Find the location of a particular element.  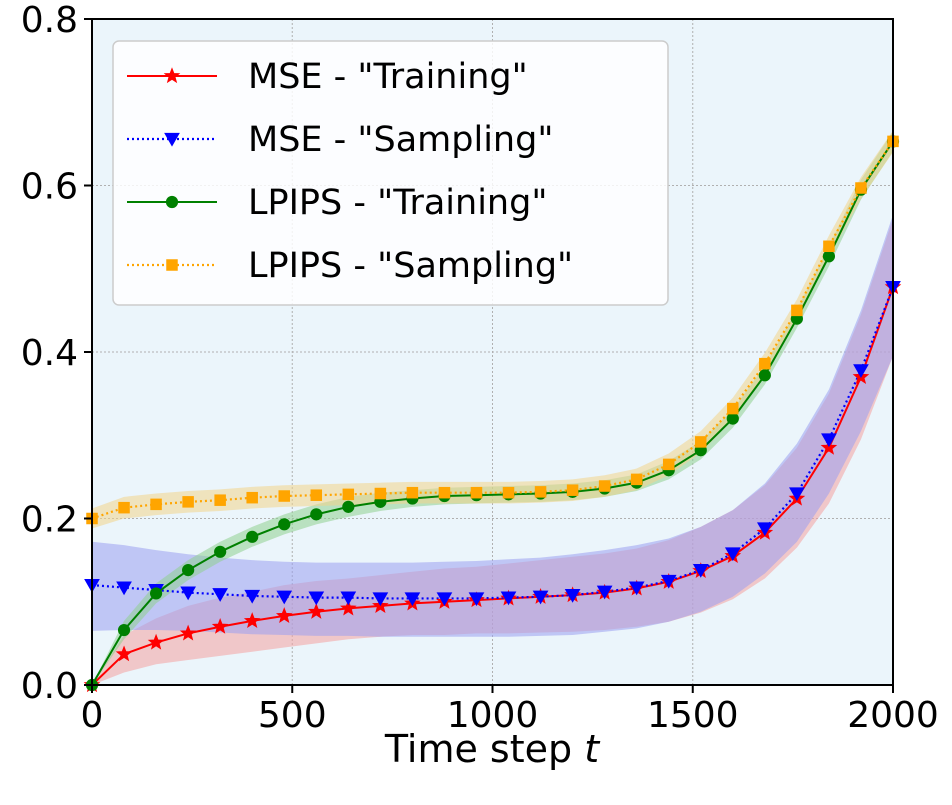

x-tick-label: 0 is located at coordinates (92, 715).